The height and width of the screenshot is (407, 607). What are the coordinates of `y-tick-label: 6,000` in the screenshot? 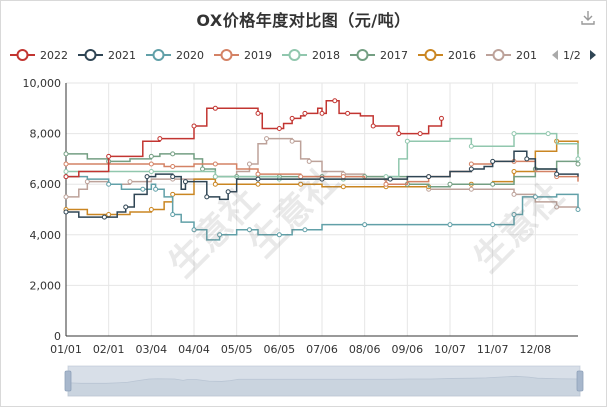 It's located at (46, 184).